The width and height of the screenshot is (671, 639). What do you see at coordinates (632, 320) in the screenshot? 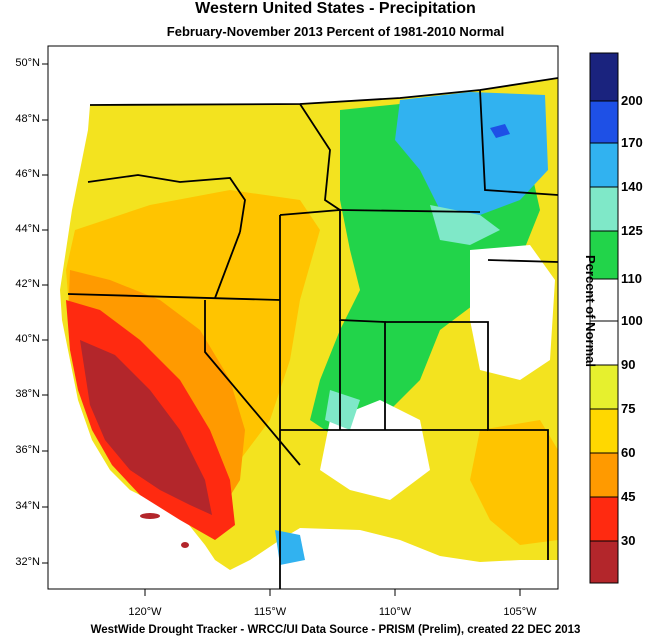
I see `legend-tick-label: 100` at bounding box center [632, 320].